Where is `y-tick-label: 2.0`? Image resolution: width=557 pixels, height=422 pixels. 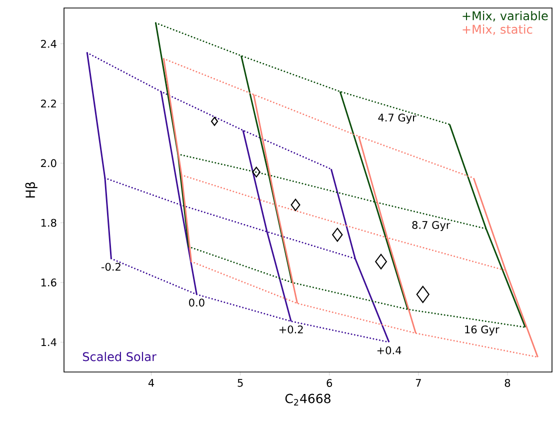 y-tick-label: 2.0 is located at coordinates (48, 163).